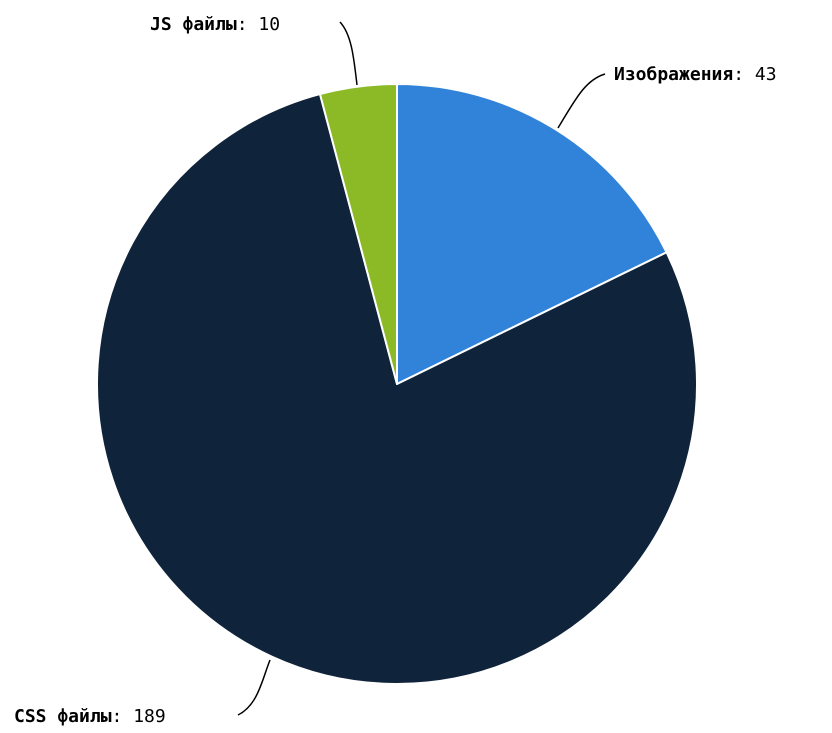  What do you see at coordinates (63, 716) in the screenshot?
I see `data-label-name: CSS файлы` at bounding box center [63, 716].